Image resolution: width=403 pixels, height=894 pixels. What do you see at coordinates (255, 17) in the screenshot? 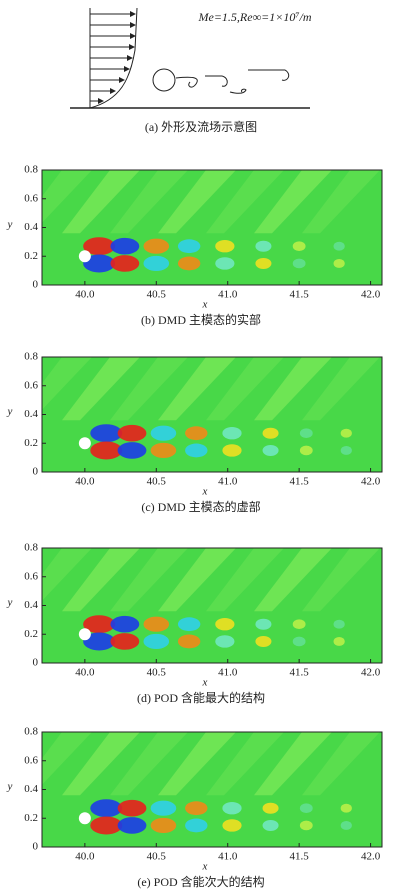
I see `flow-label: Me=1.5,Re∞=1×10⁷/m` at bounding box center [255, 17].